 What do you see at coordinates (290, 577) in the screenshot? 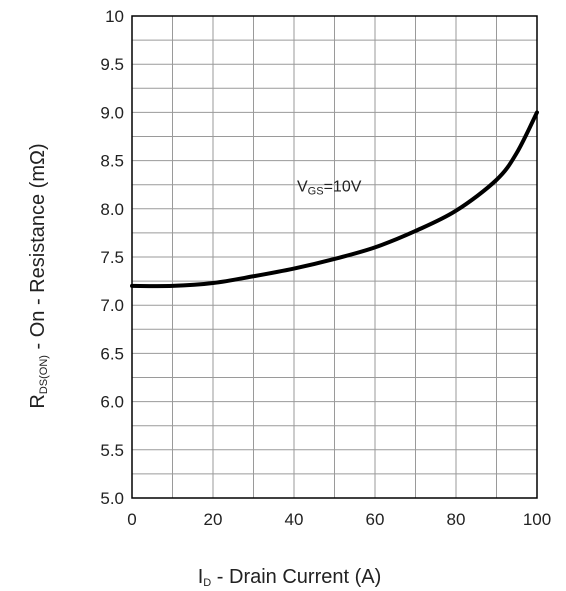
I see `x-axis-title: ID - Drain Current (A)` at bounding box center [290, 577].